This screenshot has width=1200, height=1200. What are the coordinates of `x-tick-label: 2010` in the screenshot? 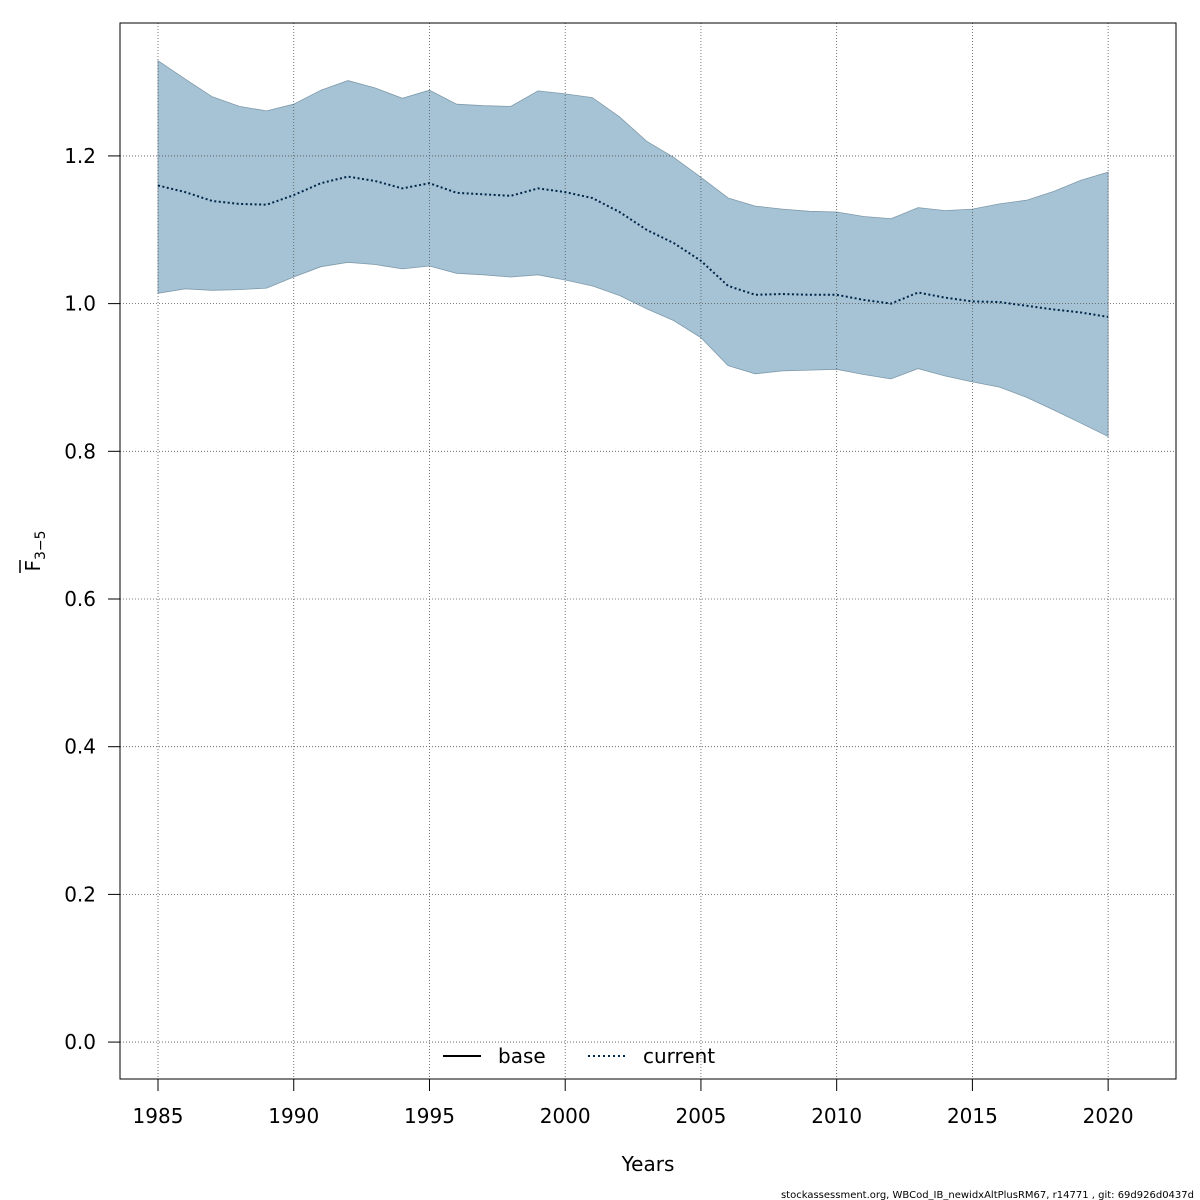 It's located at (836, 1116).